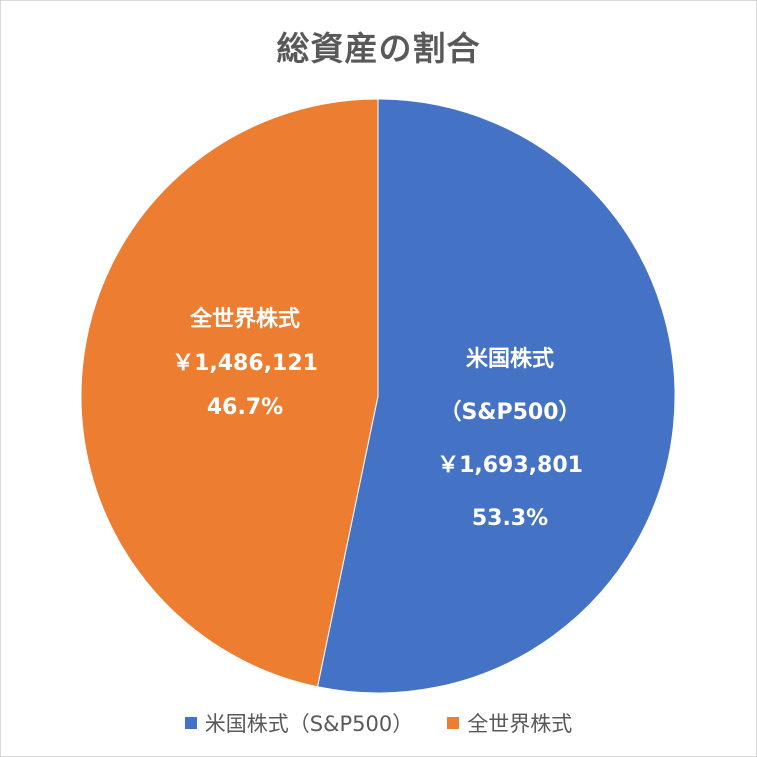  I want to click on legend: 米国株式（S&P500） 全世界株式, so click(378, 723).